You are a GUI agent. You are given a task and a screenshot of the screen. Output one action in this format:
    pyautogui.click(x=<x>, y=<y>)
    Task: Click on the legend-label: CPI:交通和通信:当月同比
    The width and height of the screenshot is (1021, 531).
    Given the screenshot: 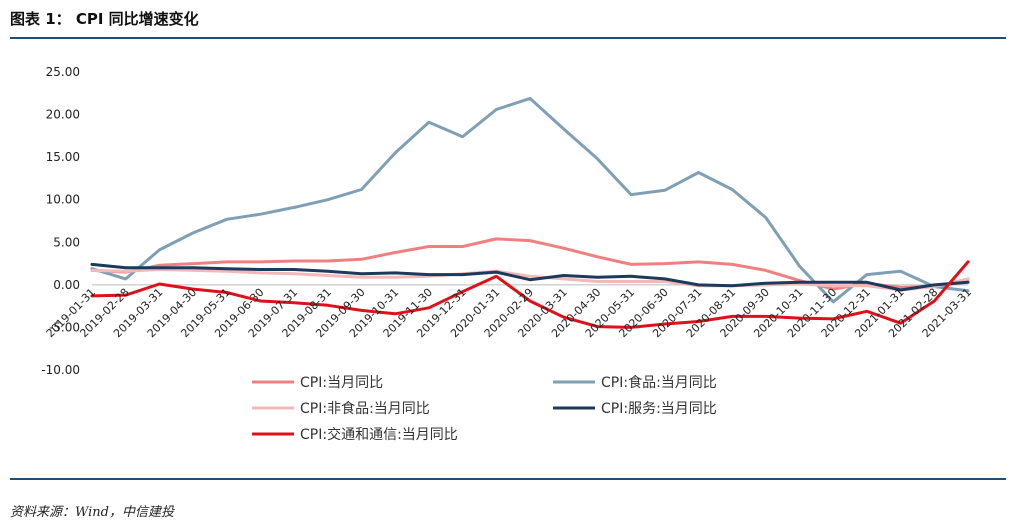 What is the action you would take?
    pyautogui.click(x=379, y=434)
    